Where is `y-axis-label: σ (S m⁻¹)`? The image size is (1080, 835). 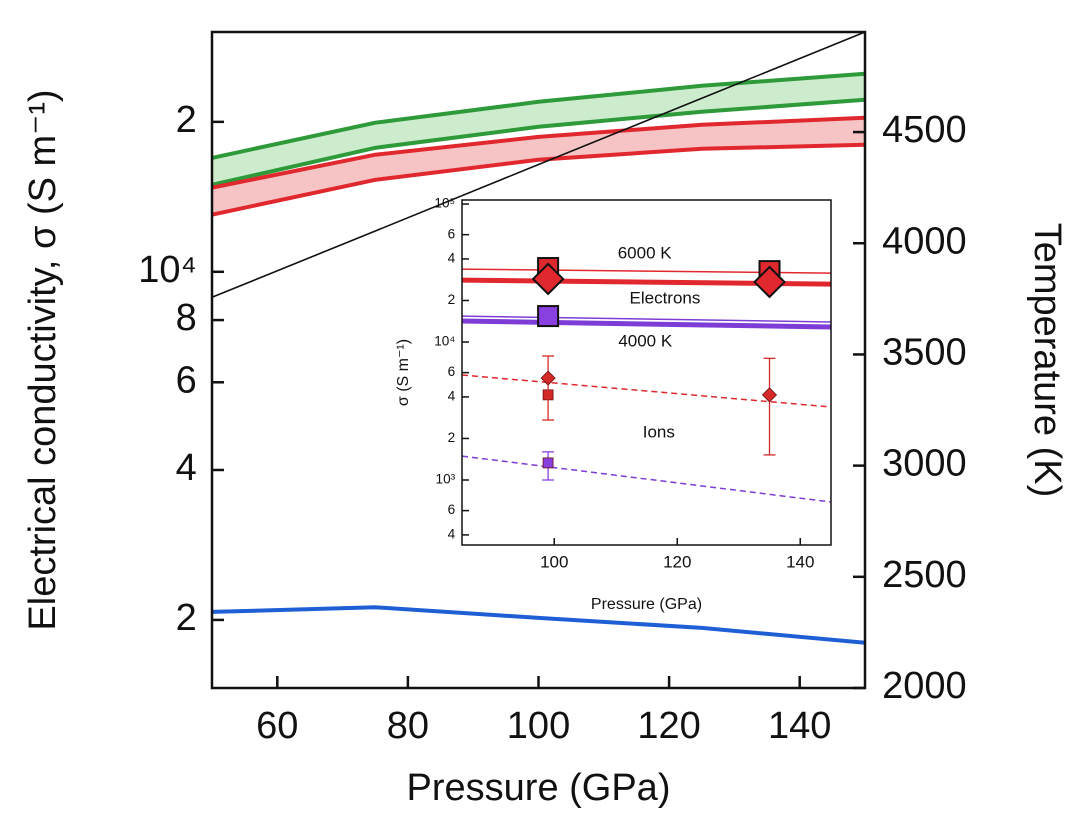
y-axis-label: σ (S m⁻¹) is located at coordinates (403, 372).